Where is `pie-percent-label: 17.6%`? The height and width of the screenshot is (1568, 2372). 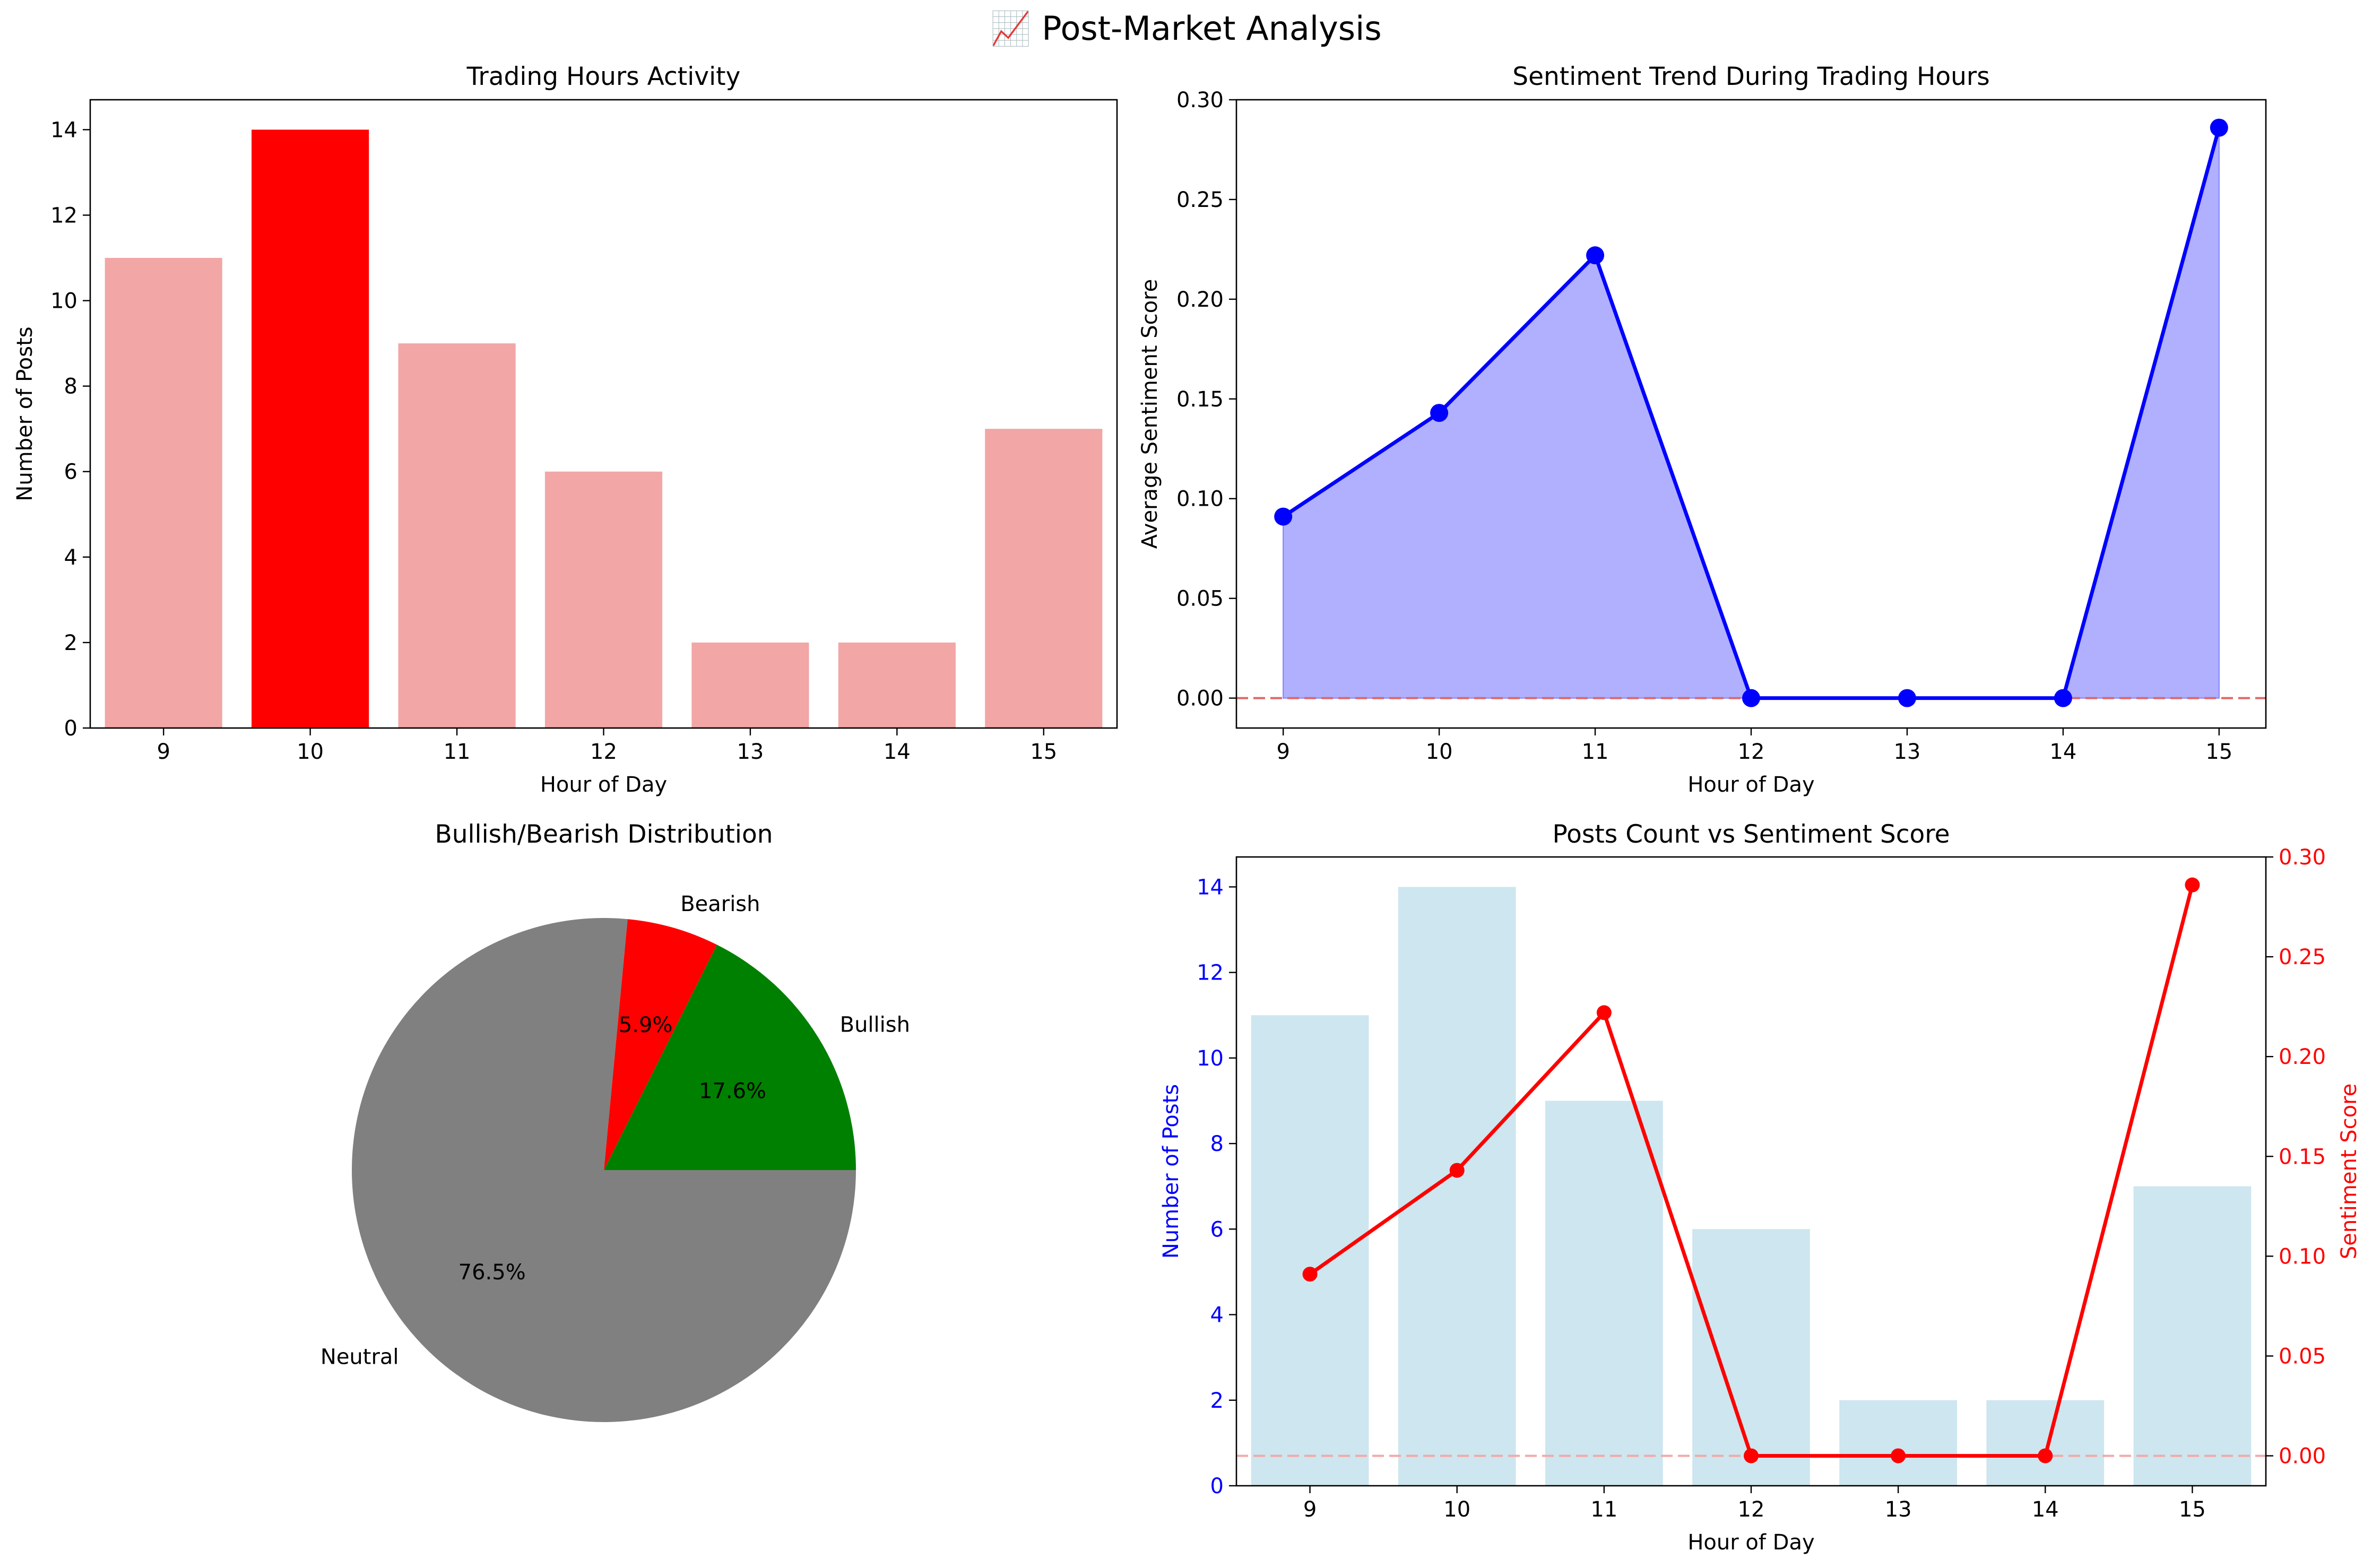
pie-percent-label: 17.6% is located at coordinates (732, 1091).